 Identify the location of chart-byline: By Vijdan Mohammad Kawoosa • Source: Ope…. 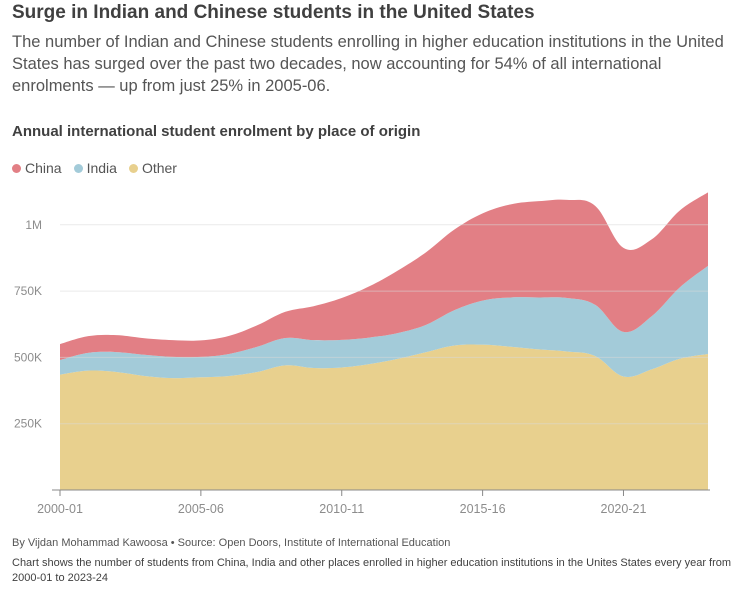
(231, 543).